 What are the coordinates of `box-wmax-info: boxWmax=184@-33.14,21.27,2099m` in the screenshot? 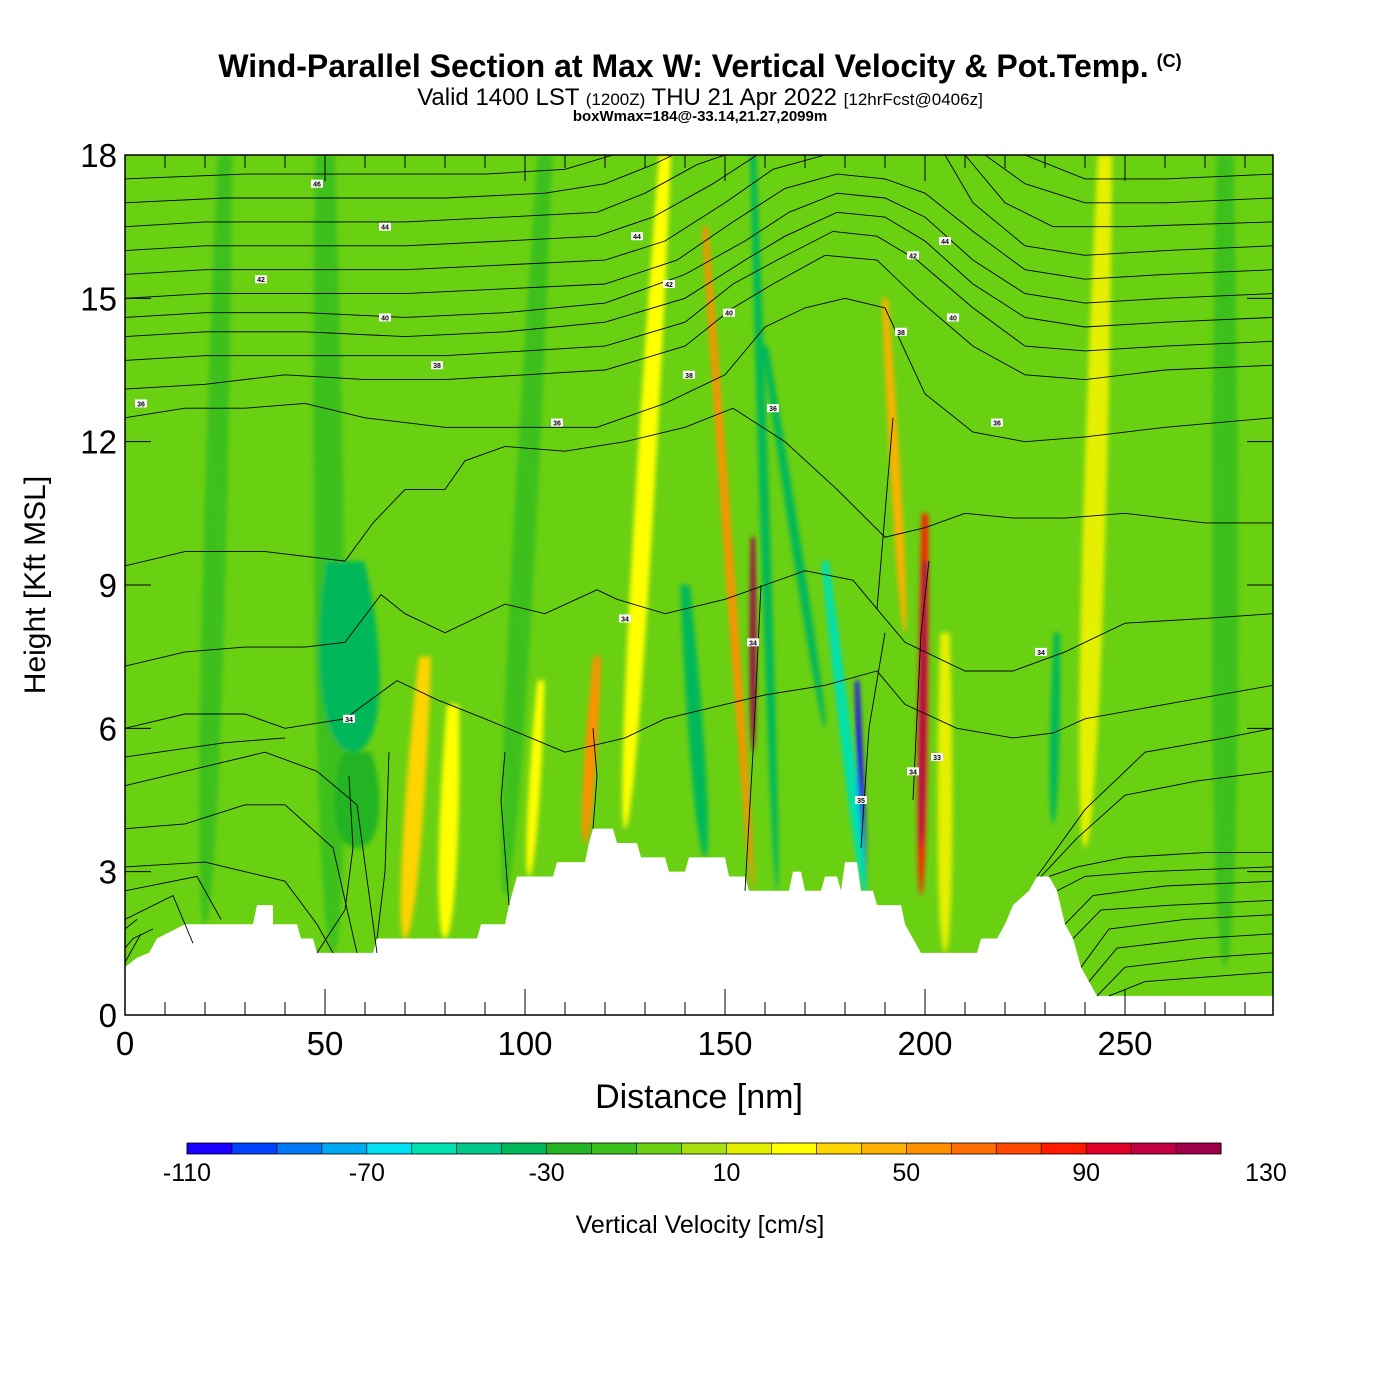 It's located at (700, 116).